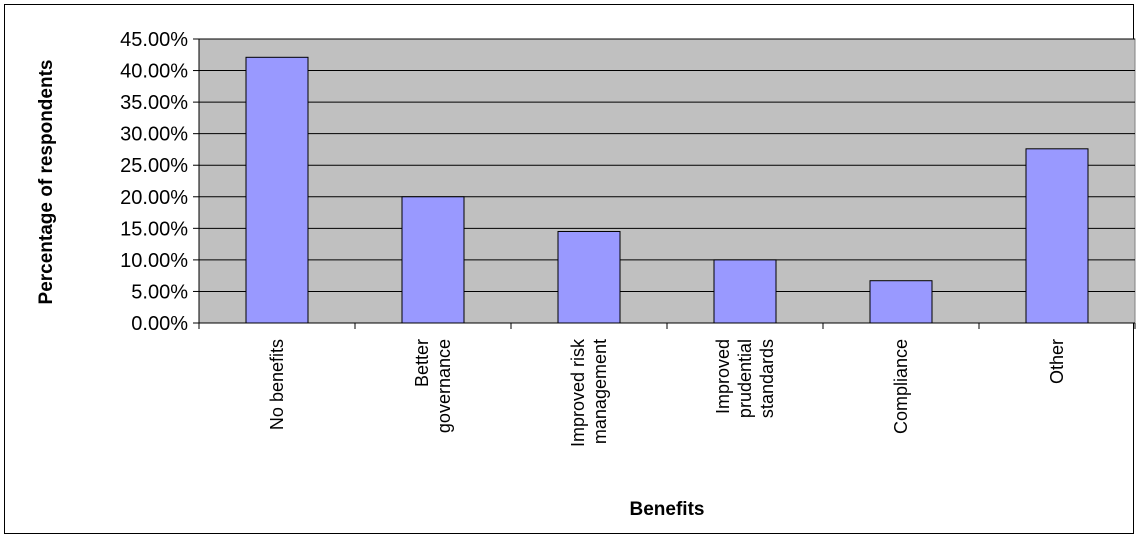 This screenshot has height=540, width=1140. Describe the element at coordinates (589, 392) in the screenshot. I see `x-tick-label: Improved risk management` at that location.